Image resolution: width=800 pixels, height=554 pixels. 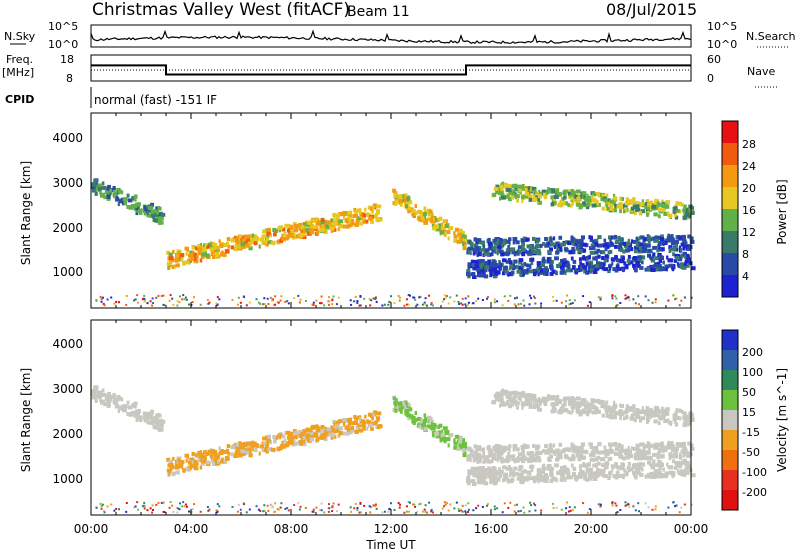 What do you see at coordinates (749, 412) in the screenshot?
I see `vel-cbar-tick-15: 15` at bounding box center [749, 412].